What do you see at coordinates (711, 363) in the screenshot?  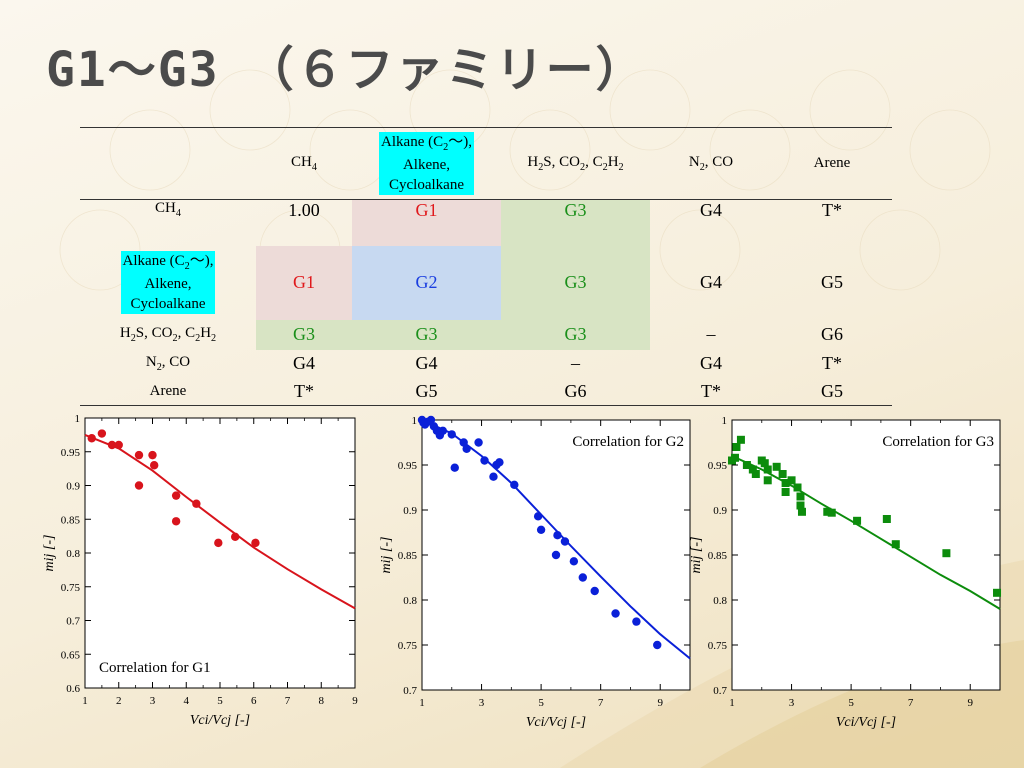 I see `cell-r4-c4: G4` at bounding box center [711, 363].